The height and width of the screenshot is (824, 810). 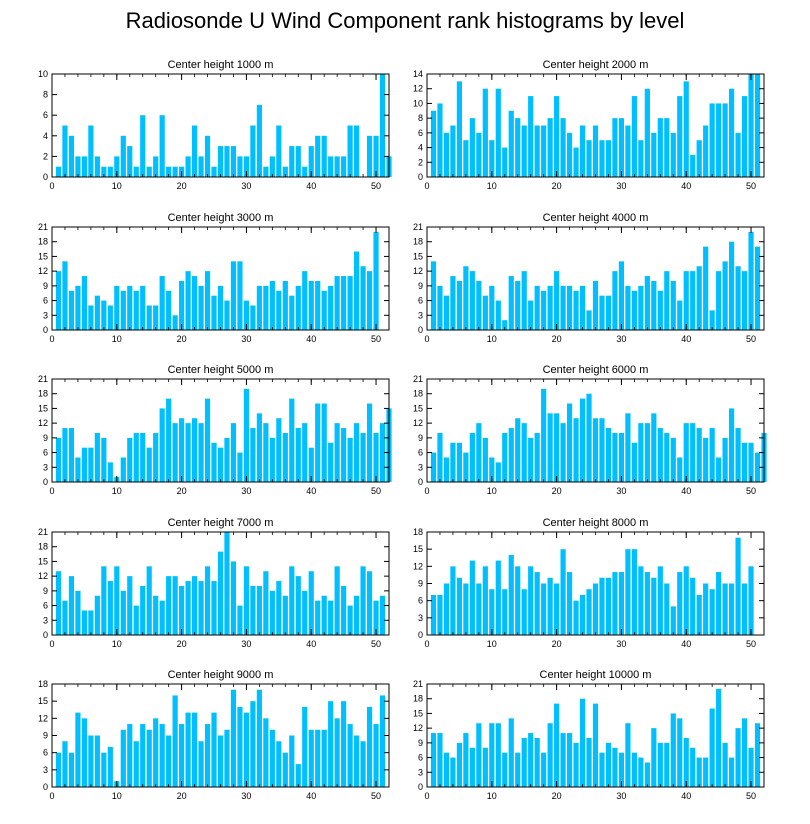 What do you see at coordinates (221, 218) in the screenshot?
I see `panel-title: Center height 3000 m` at bounding box center [221, 218].